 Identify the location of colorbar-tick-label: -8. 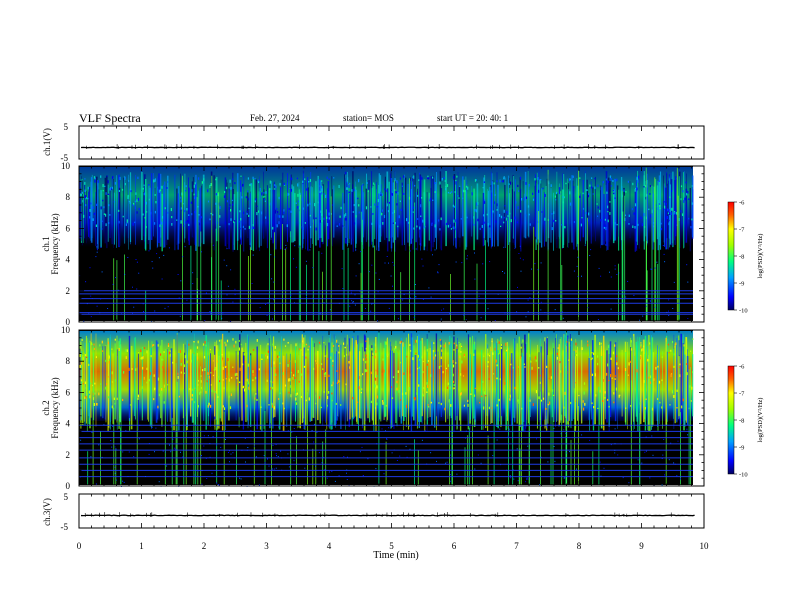
(741, 257).